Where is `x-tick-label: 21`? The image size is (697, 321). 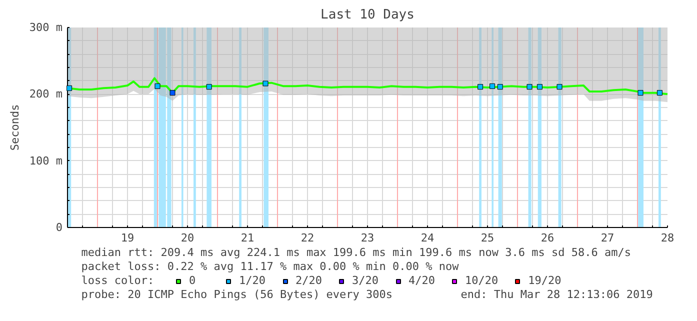 x-tick-label: 21 is located at coordinates (247, 238).